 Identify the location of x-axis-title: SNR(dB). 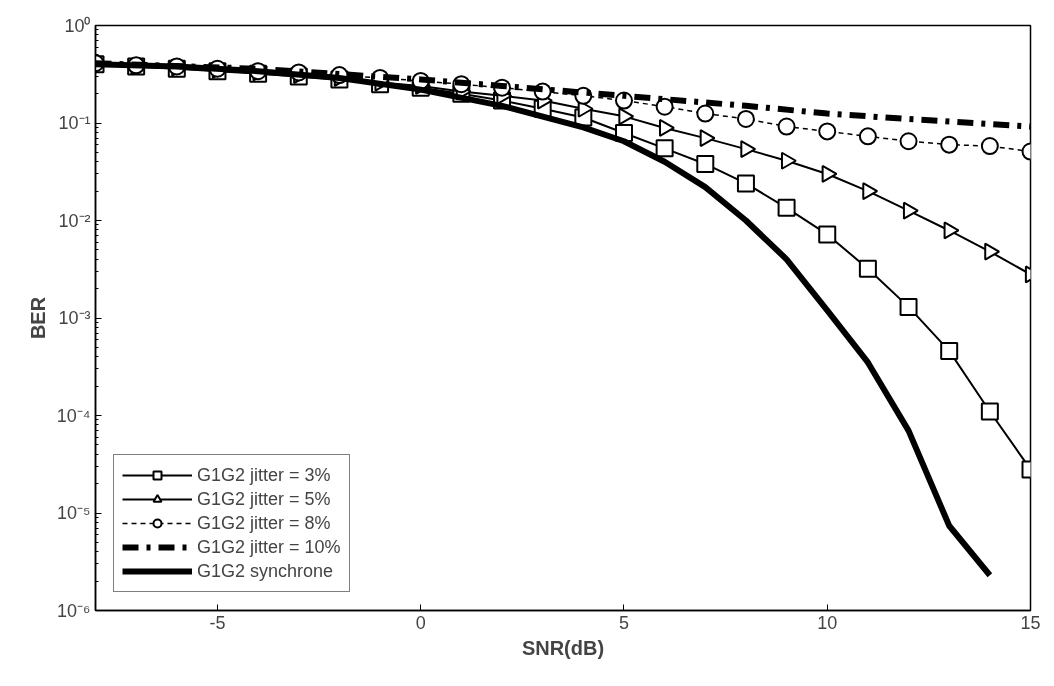
(563, 647).